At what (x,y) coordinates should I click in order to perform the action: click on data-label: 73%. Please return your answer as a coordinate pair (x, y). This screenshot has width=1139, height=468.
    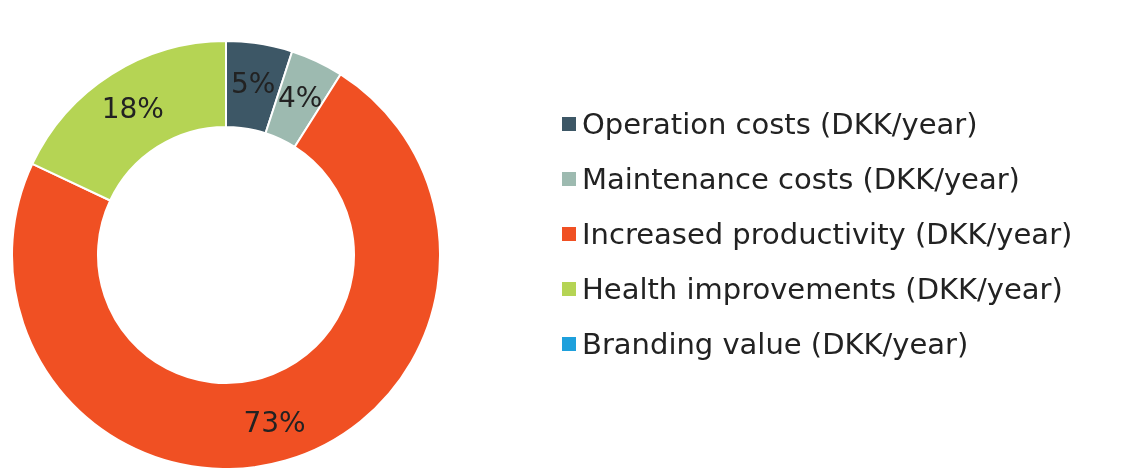
    Looking at the image, I should click on (274, 422).